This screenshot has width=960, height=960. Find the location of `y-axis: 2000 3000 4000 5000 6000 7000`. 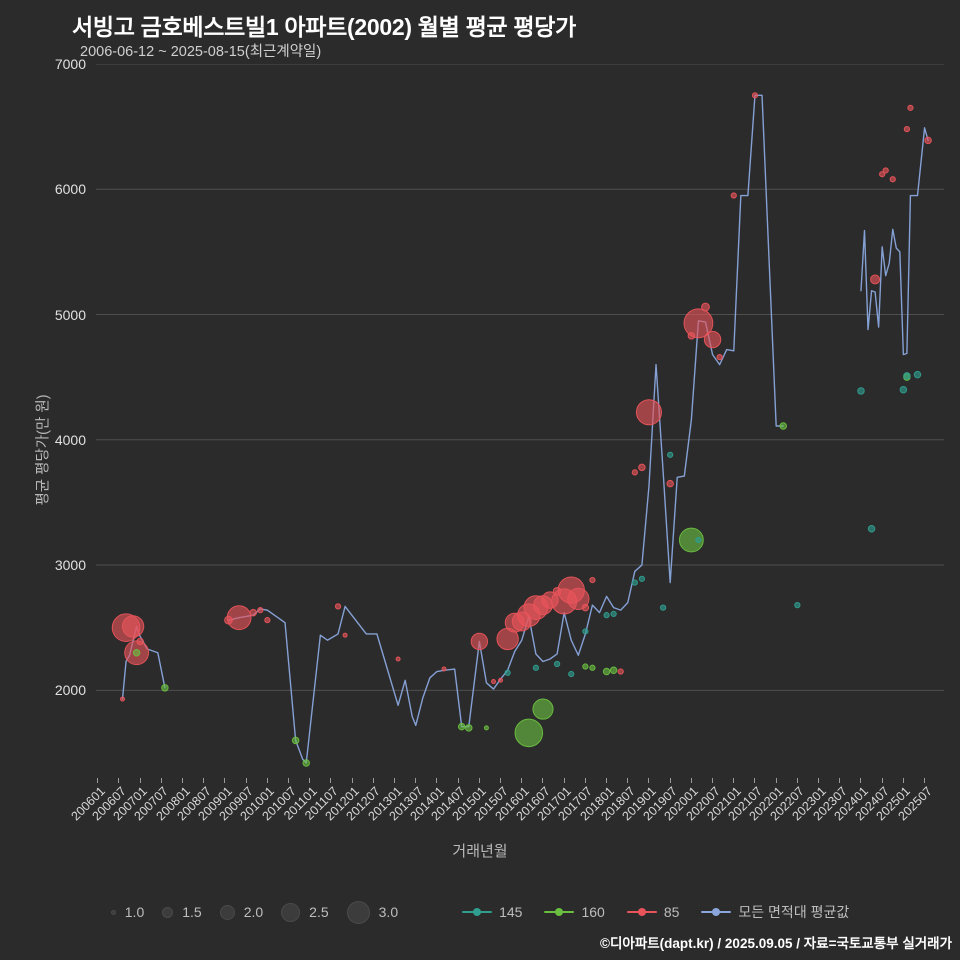

y-axis: 2000 3000 4000 5000 6000 7000 is located at coordinates (43, 480).